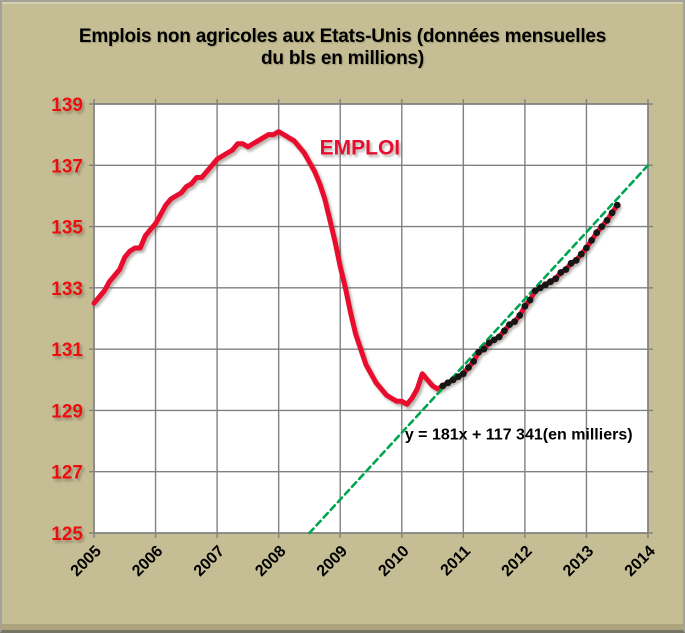 Image resolution: width=685 pixels, height=633 pixels. I want to click on y-tick-label: 127, so click(67, 473).